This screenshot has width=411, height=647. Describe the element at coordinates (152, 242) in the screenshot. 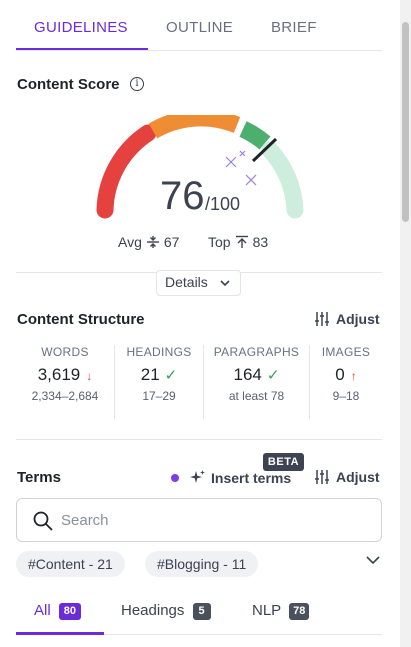

I see `avg-icon` at that location.